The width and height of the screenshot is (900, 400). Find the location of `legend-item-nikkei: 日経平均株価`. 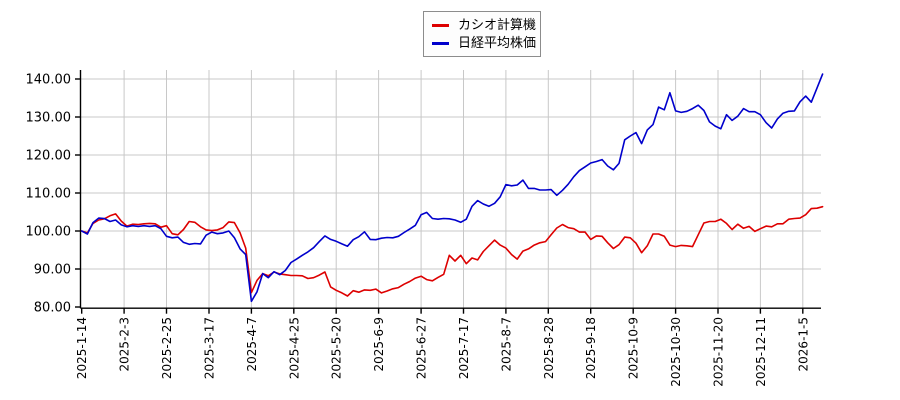

legend-item-nikkei: 日経平均株価 is located at coordinates (484, 43).